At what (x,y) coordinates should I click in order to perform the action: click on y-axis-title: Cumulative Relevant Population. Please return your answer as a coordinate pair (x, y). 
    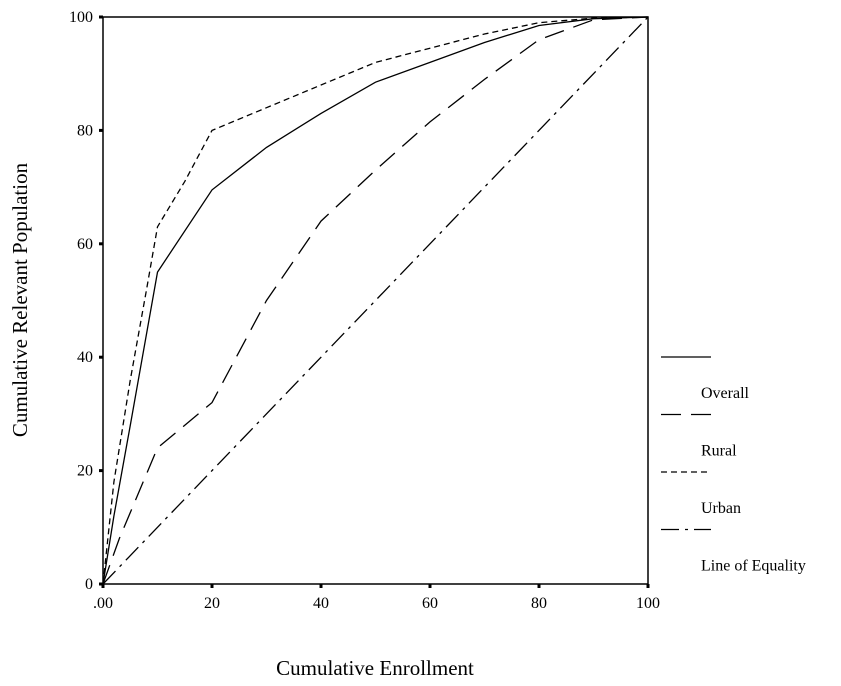
    Looking at the image, I should click on (20, 299).